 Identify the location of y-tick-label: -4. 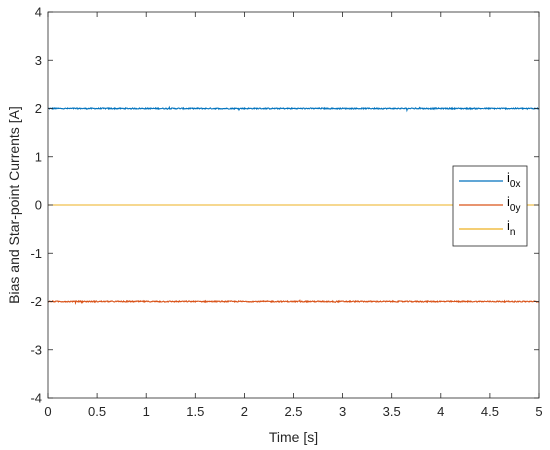
(36, 398).